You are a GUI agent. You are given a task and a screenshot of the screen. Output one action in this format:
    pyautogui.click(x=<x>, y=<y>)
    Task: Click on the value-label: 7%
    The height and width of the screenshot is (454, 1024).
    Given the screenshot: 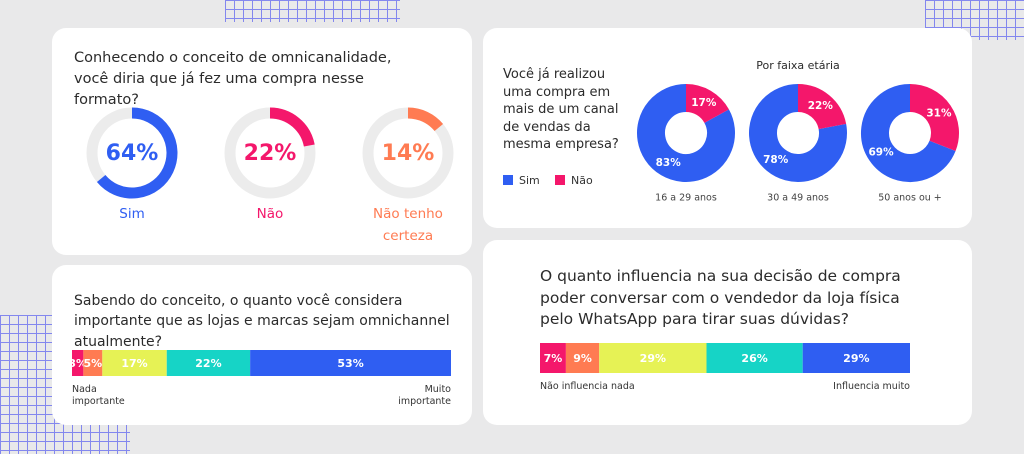 What is the action you would take?
    pyautogui.click(x=553, y=358)
    